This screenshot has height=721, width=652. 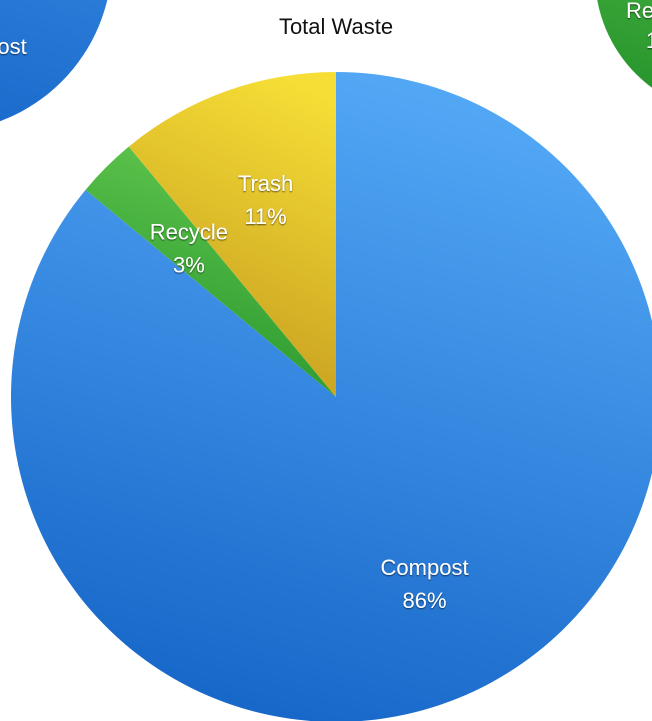 I want to click on slice-value-label: 3%, so click(x=189, y=265).